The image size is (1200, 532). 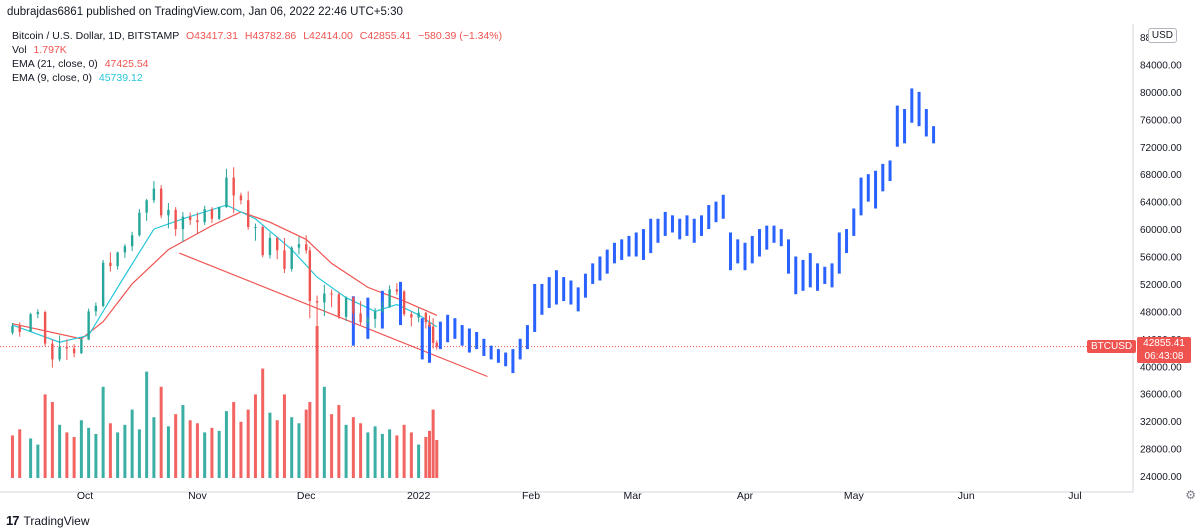 What do you see at coordinates (1161, 65) in the screenshot?
I see `price-tick-label: 84000.00` at bounding box center [1161, 65].